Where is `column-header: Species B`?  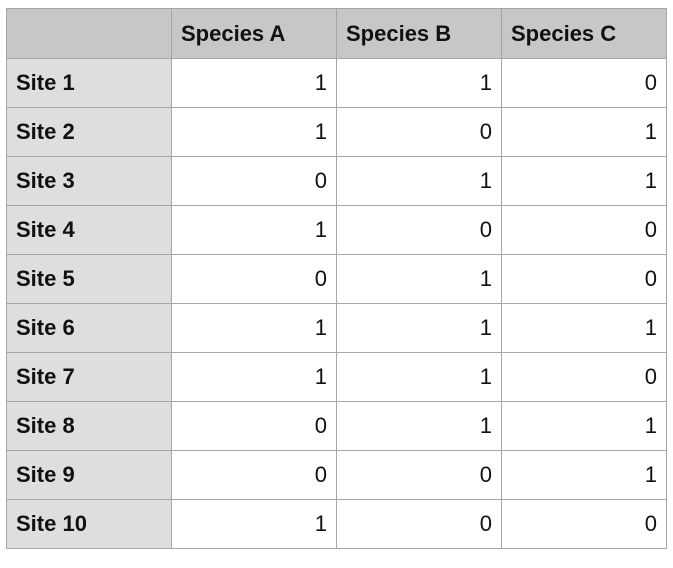
column-header: Species B is located at coordinates (419, 33).